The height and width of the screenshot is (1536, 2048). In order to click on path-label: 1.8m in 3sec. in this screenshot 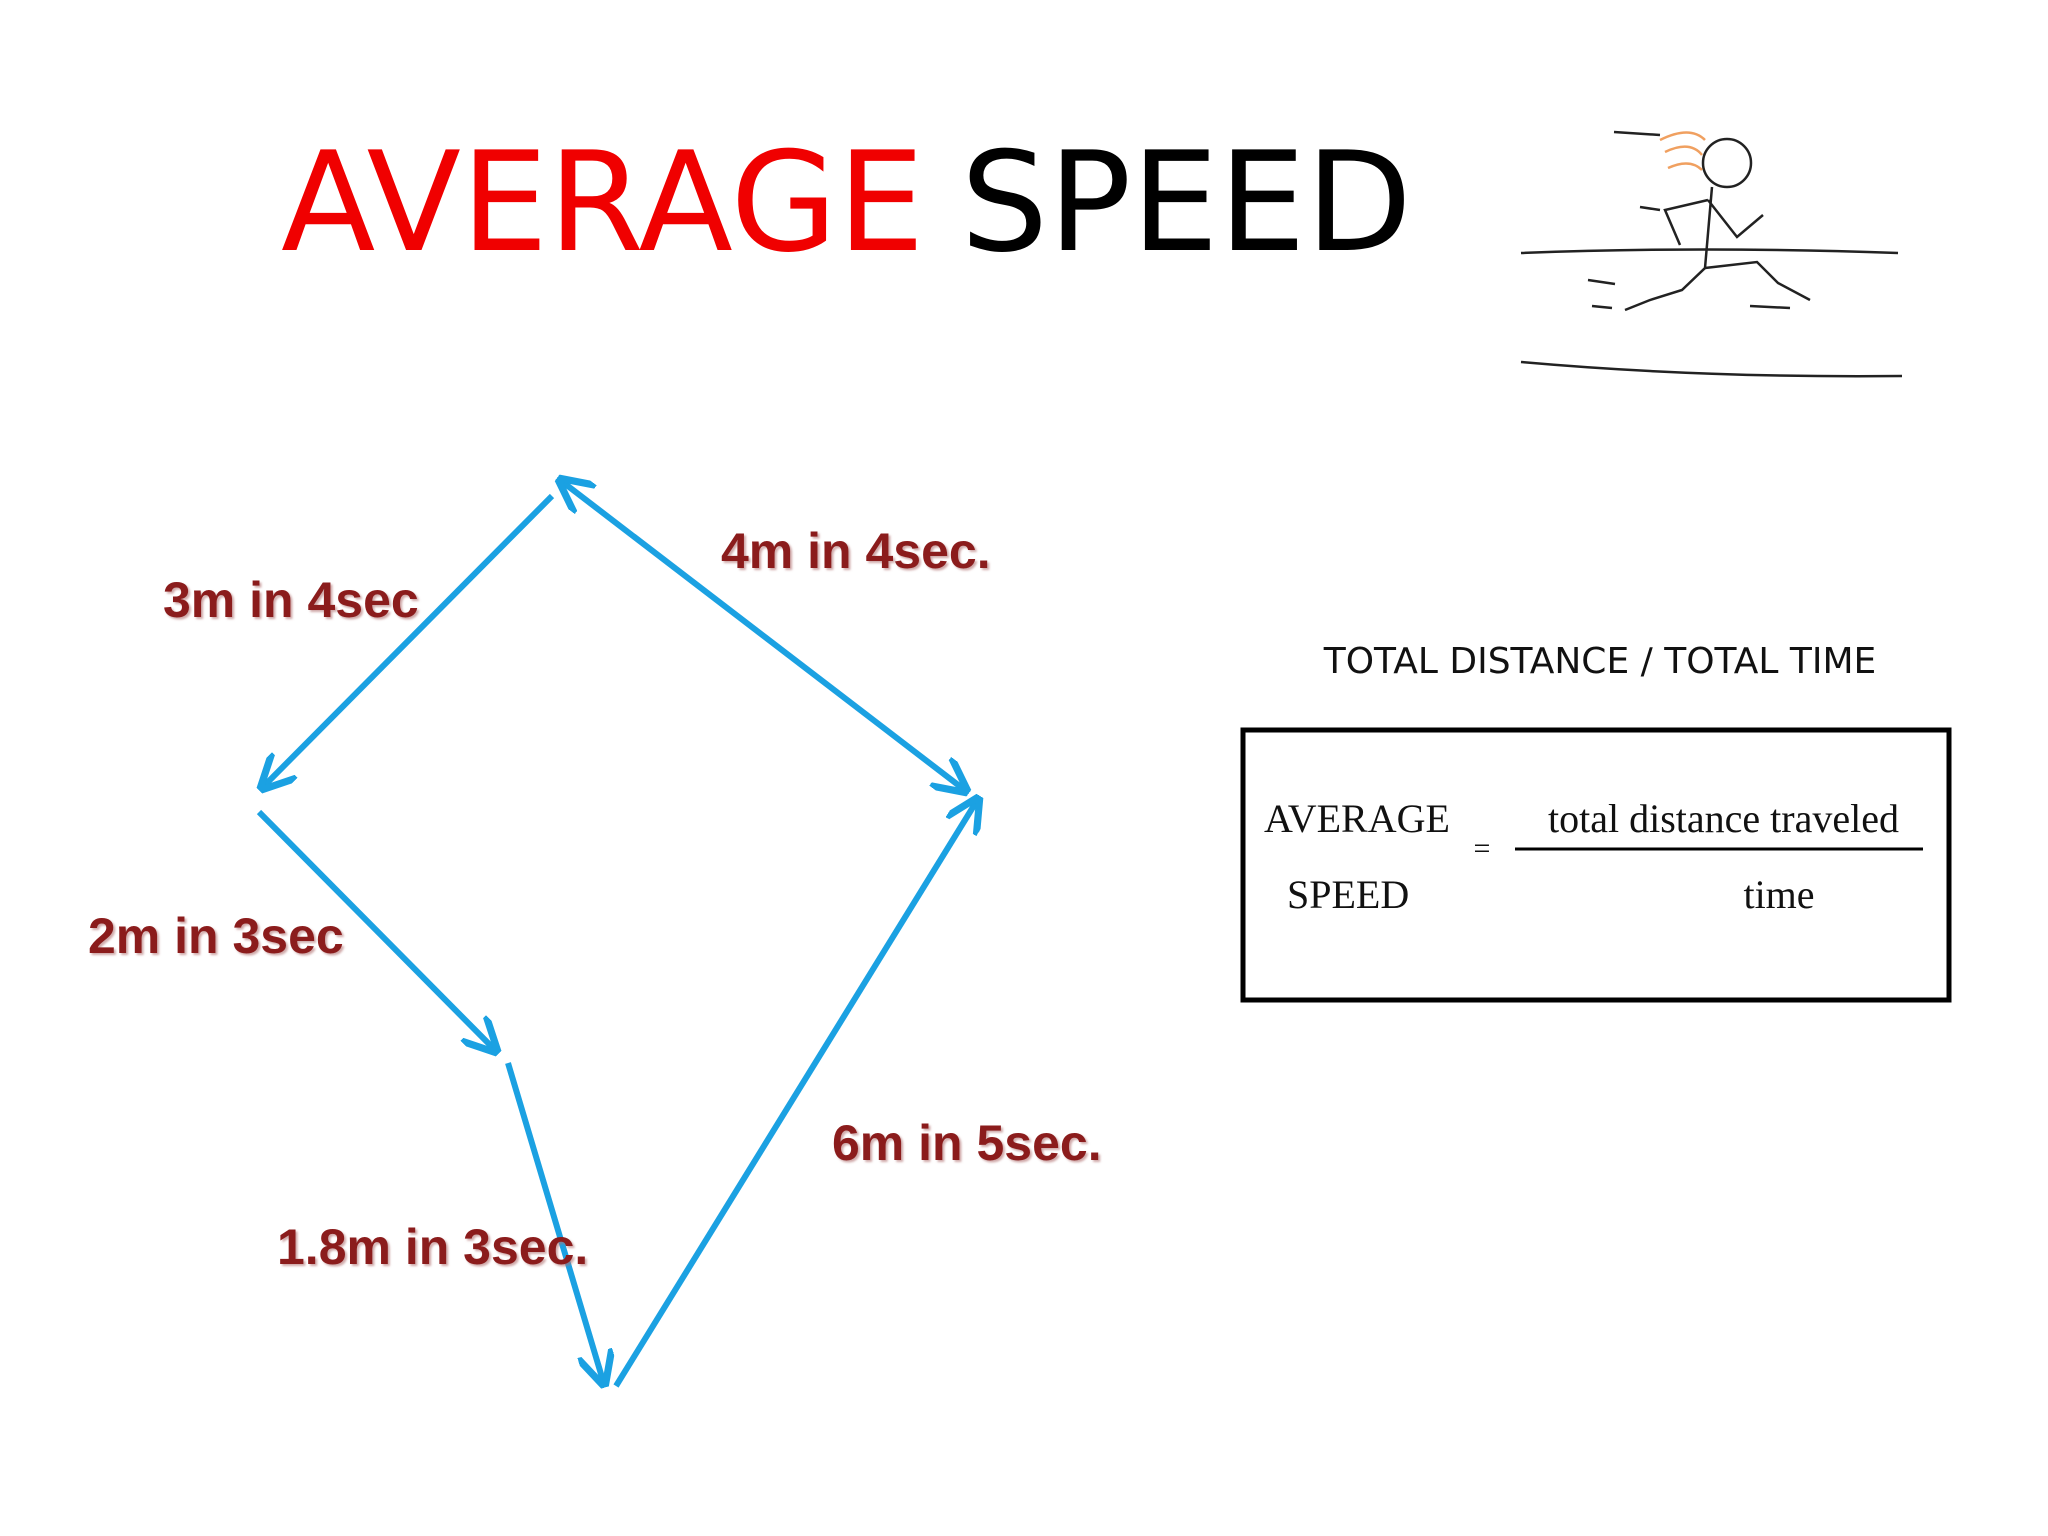, I will do `click(432, 1247)`.